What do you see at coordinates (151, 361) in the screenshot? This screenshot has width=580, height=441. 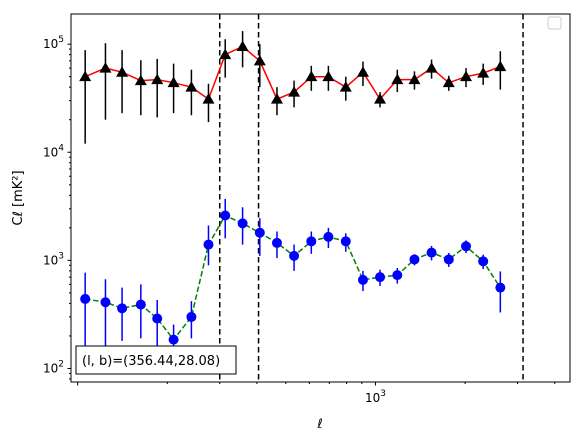 I see `annotation-text: (l, b)=(356.44,28.08)` at bounding box center [151, 361].